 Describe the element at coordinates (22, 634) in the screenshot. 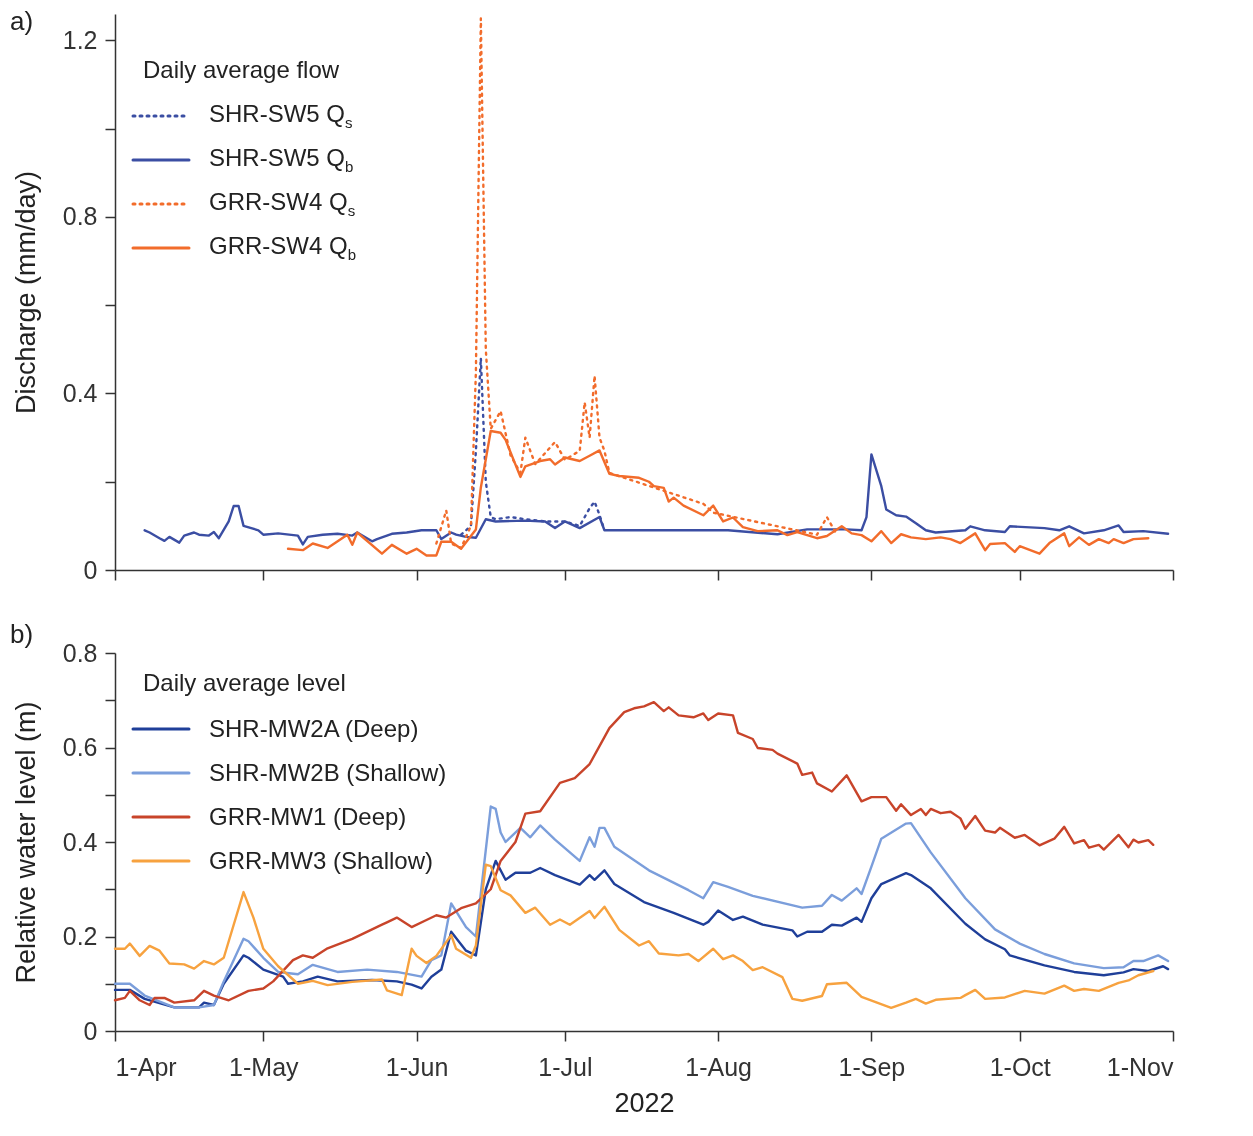

I see `text: b)` at that location.